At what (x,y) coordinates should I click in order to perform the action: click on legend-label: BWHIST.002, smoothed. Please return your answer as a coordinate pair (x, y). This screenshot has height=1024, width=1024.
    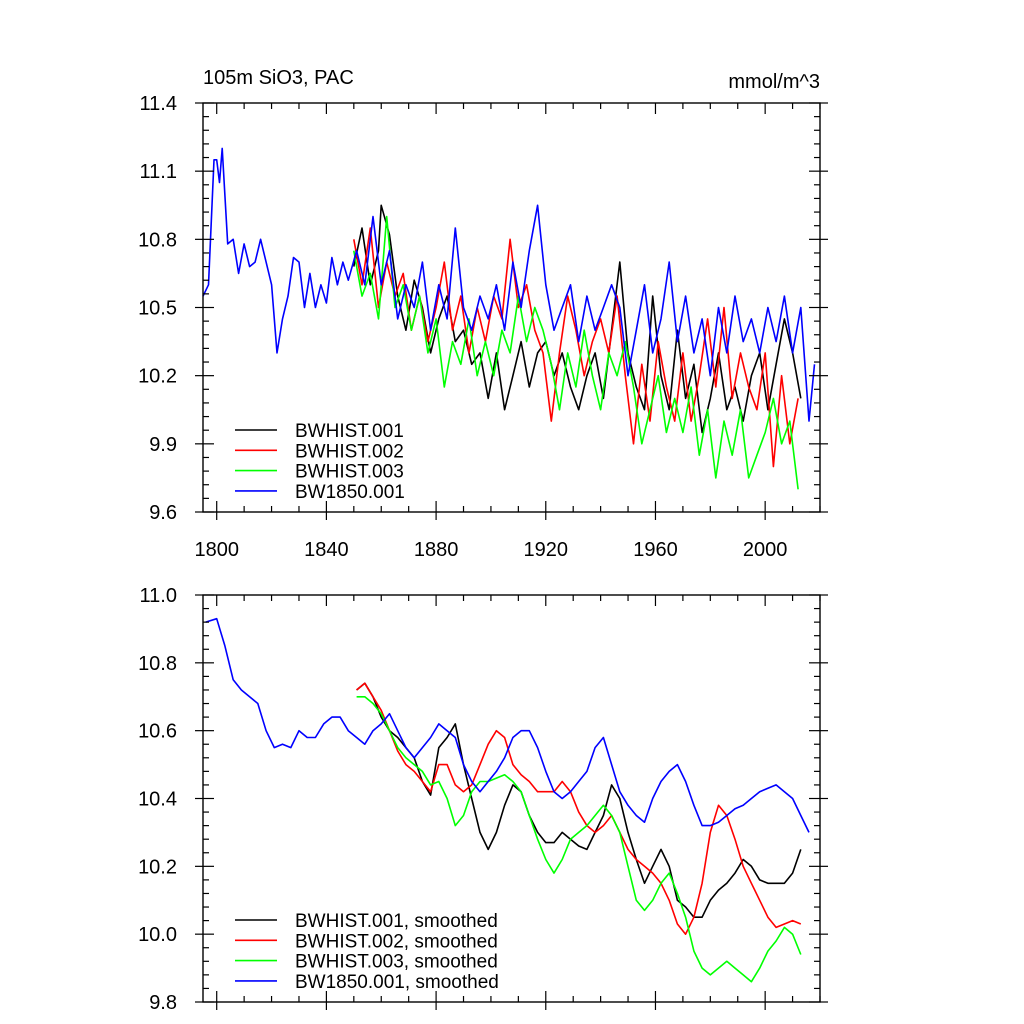
    Looking at the image, I should click on (396, 941).